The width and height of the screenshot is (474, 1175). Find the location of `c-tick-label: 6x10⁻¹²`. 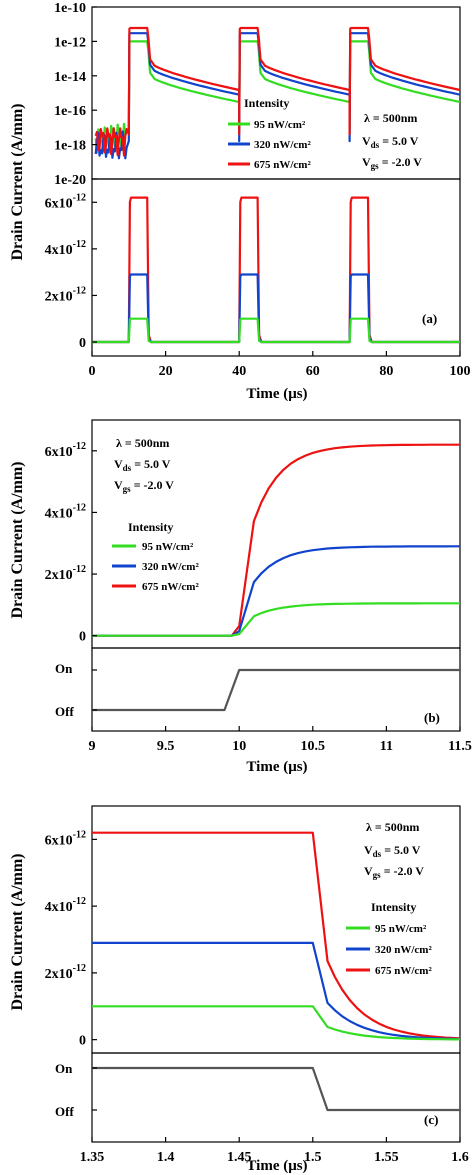

c-tick-label: 6x10⁻¹² is located at coordinates (65, 838).